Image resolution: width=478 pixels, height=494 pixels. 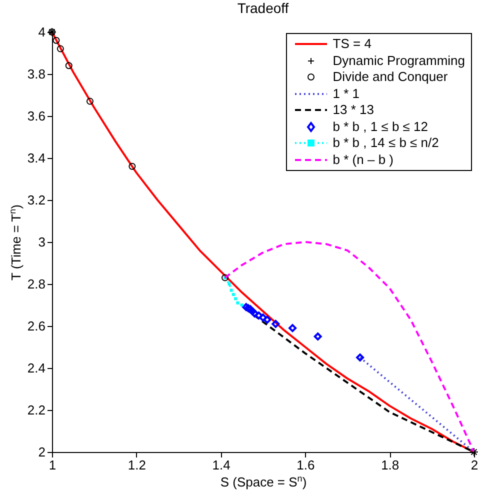 I want to click on y-tick-label: 2.2, so click(x=36, y=410).